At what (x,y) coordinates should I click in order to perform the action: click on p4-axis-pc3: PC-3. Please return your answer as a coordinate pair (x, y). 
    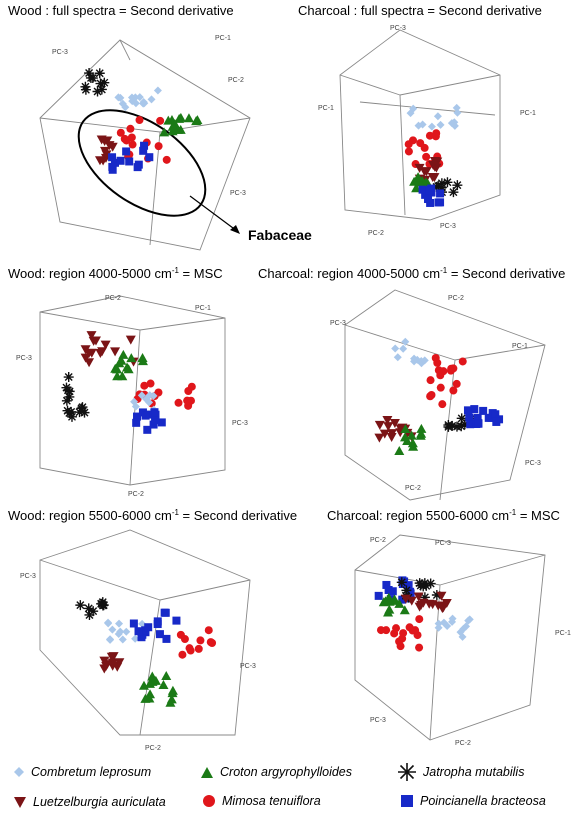
    Looking at the image, I should click on (338, 323).